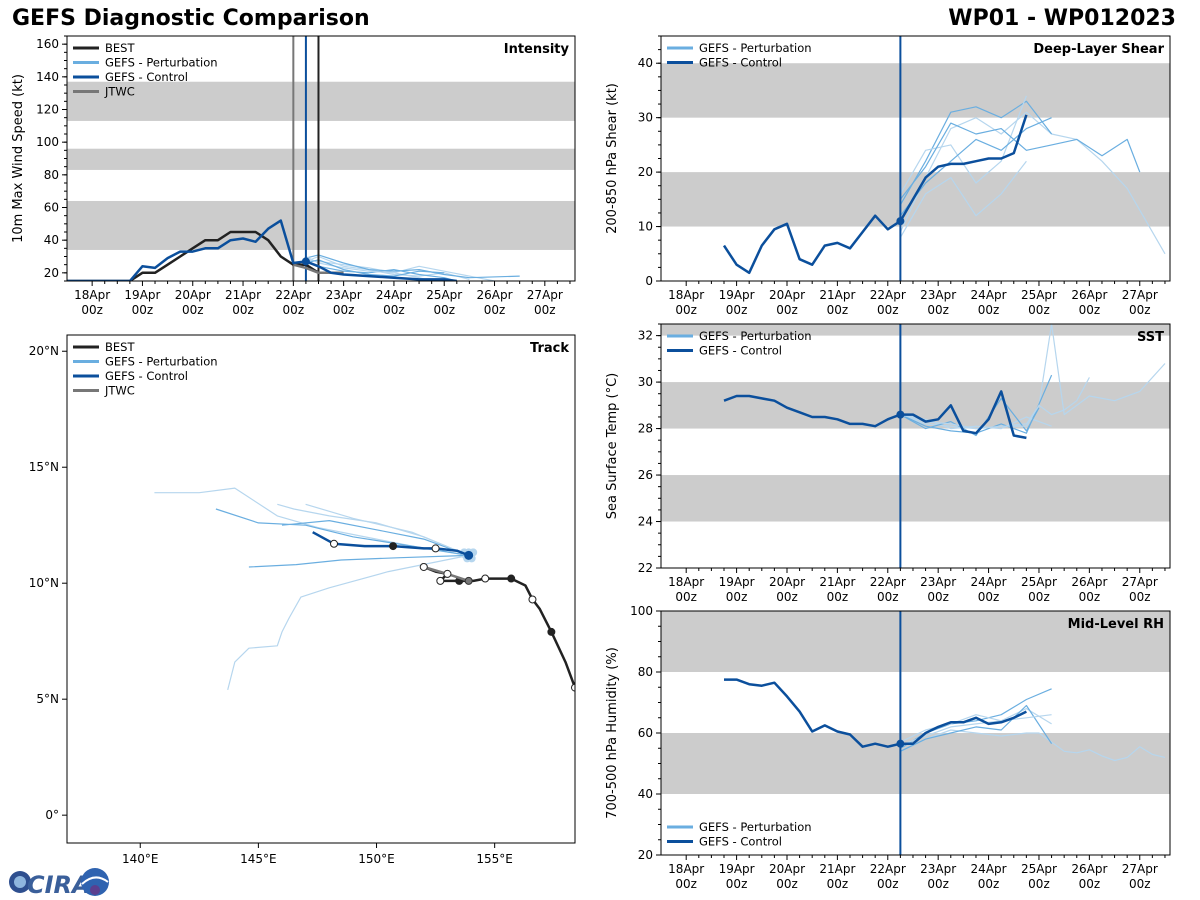 This screenshot has height=900, width=1200. Describe the element at coordinates (1039, 295) in the screenshot. I see `shear-xtick-date-7: 25Apr` at that location.